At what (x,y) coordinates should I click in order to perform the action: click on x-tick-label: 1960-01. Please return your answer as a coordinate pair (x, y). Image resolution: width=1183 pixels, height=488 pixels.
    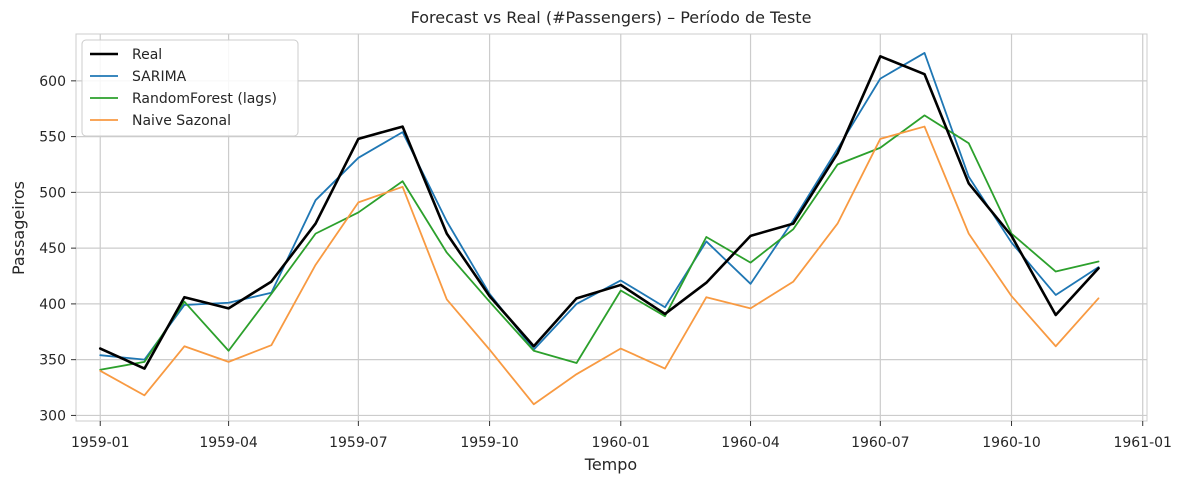
    Looking at the image, I should click on (621, 443).